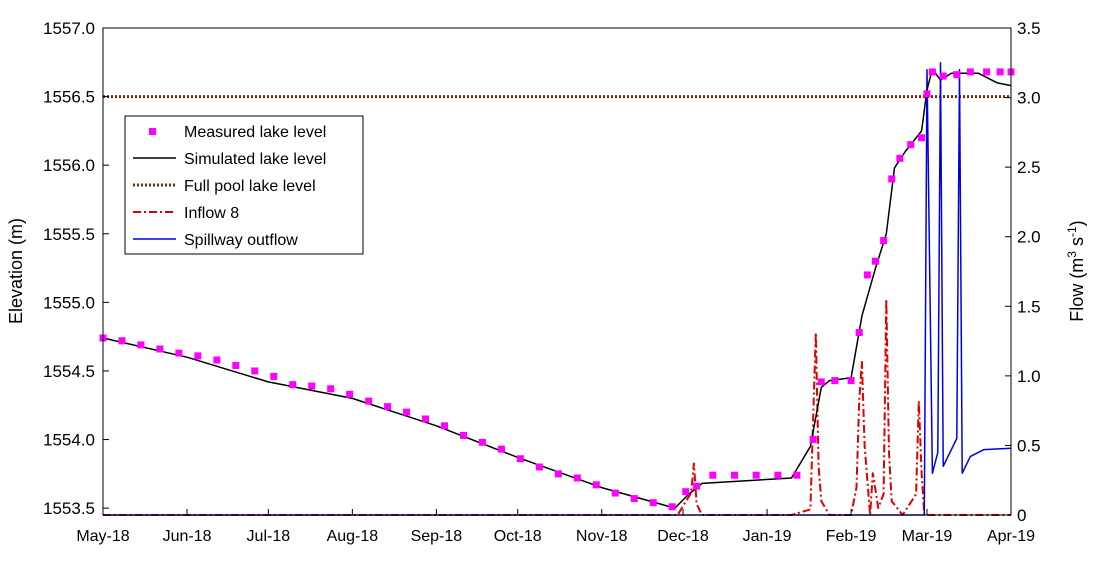 The width and height of the screenshot is (1100, 572). I want to click on y-tick-label: 1554.0, so click(69, 440).